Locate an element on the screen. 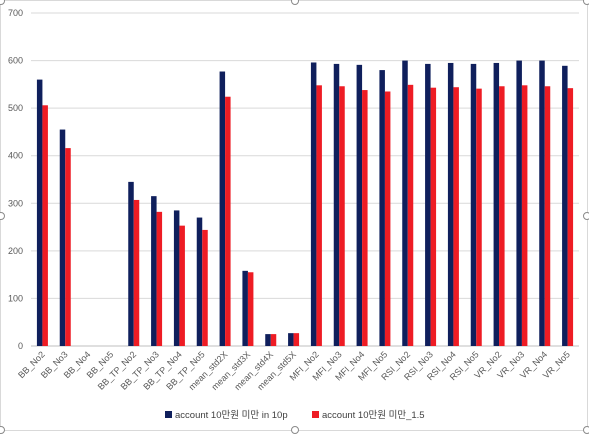 The width and height of the screenshot is (589, 436). resize-handle-bottom is located at coordinates (295, 430).